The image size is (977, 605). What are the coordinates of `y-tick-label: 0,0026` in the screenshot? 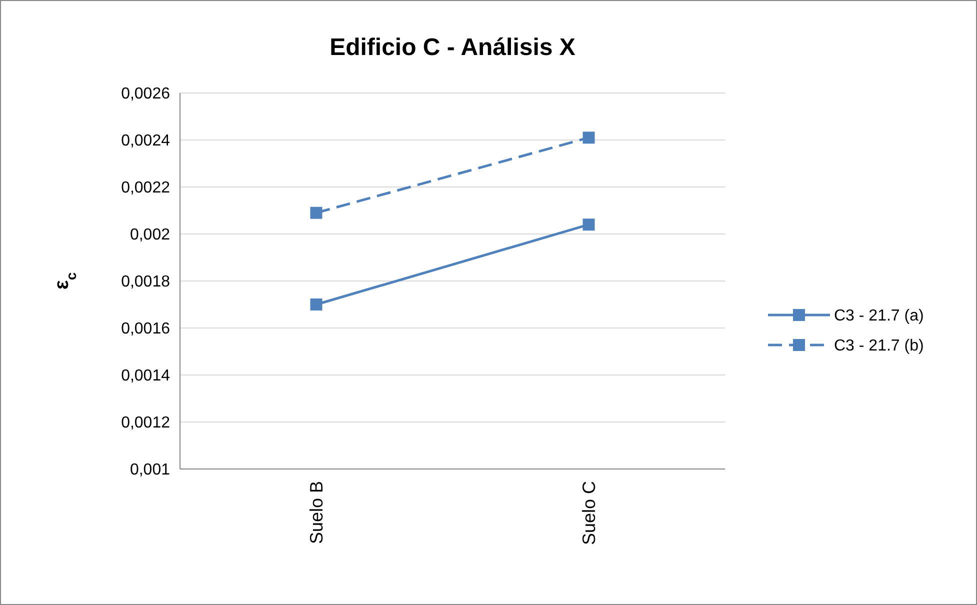 It's located at (145, 94).